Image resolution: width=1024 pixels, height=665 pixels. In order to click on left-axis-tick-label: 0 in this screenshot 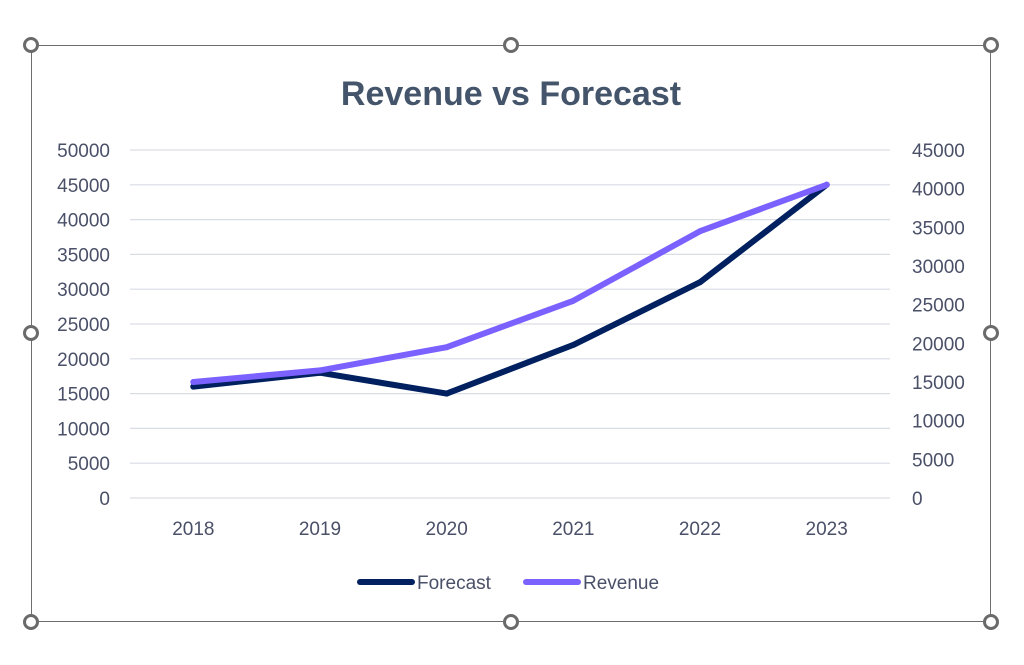, I will do `click(104, 499)`.